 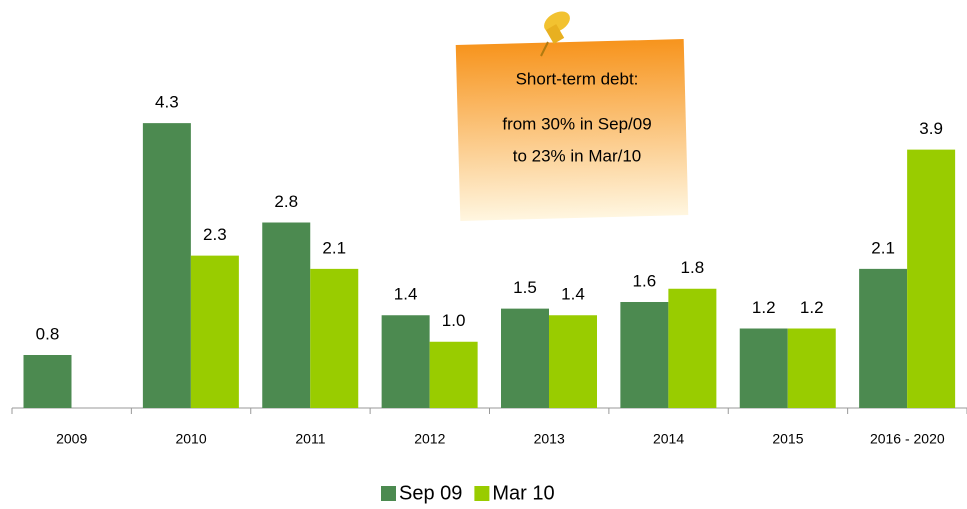 What do you see at coordinates (907, 439) in the screenshot?
I see `x-tick-label: 2016 - 2020` at bounding box center [907, 439].